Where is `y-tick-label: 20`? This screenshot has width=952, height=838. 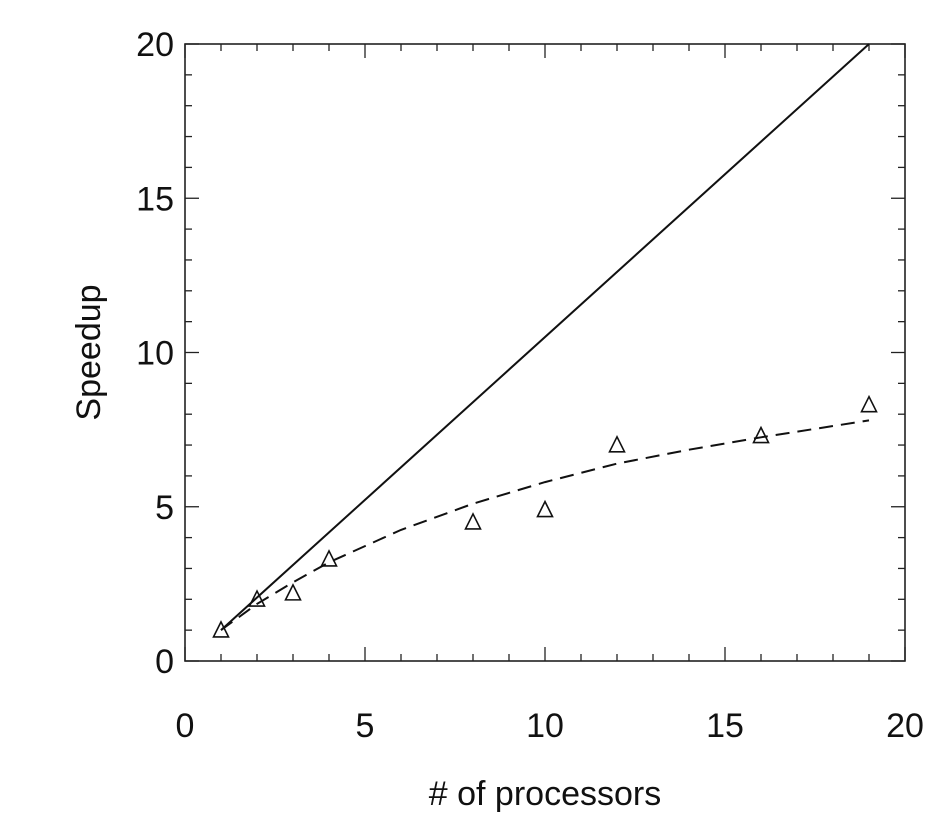 y-tick-label: 20 is located at coordinates (155, 45).